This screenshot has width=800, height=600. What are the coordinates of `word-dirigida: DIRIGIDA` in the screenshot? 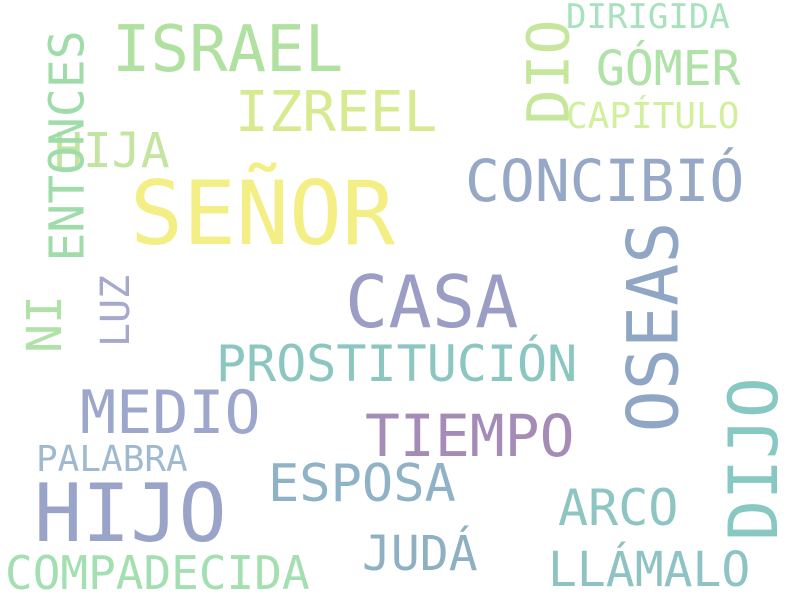 It's located at (648, 18).